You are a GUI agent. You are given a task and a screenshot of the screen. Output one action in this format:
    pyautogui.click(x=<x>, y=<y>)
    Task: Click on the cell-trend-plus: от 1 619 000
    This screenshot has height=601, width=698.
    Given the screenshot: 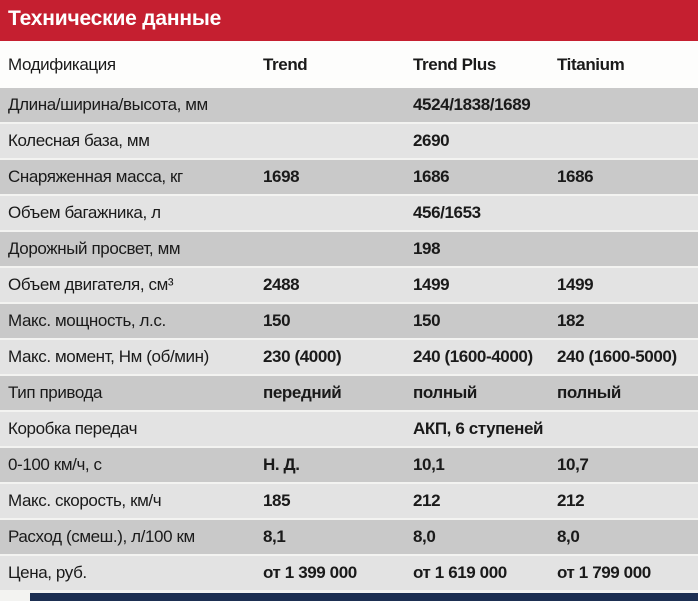 What is the action you would take?
    pyautogui.click(x=460, y=572)
    